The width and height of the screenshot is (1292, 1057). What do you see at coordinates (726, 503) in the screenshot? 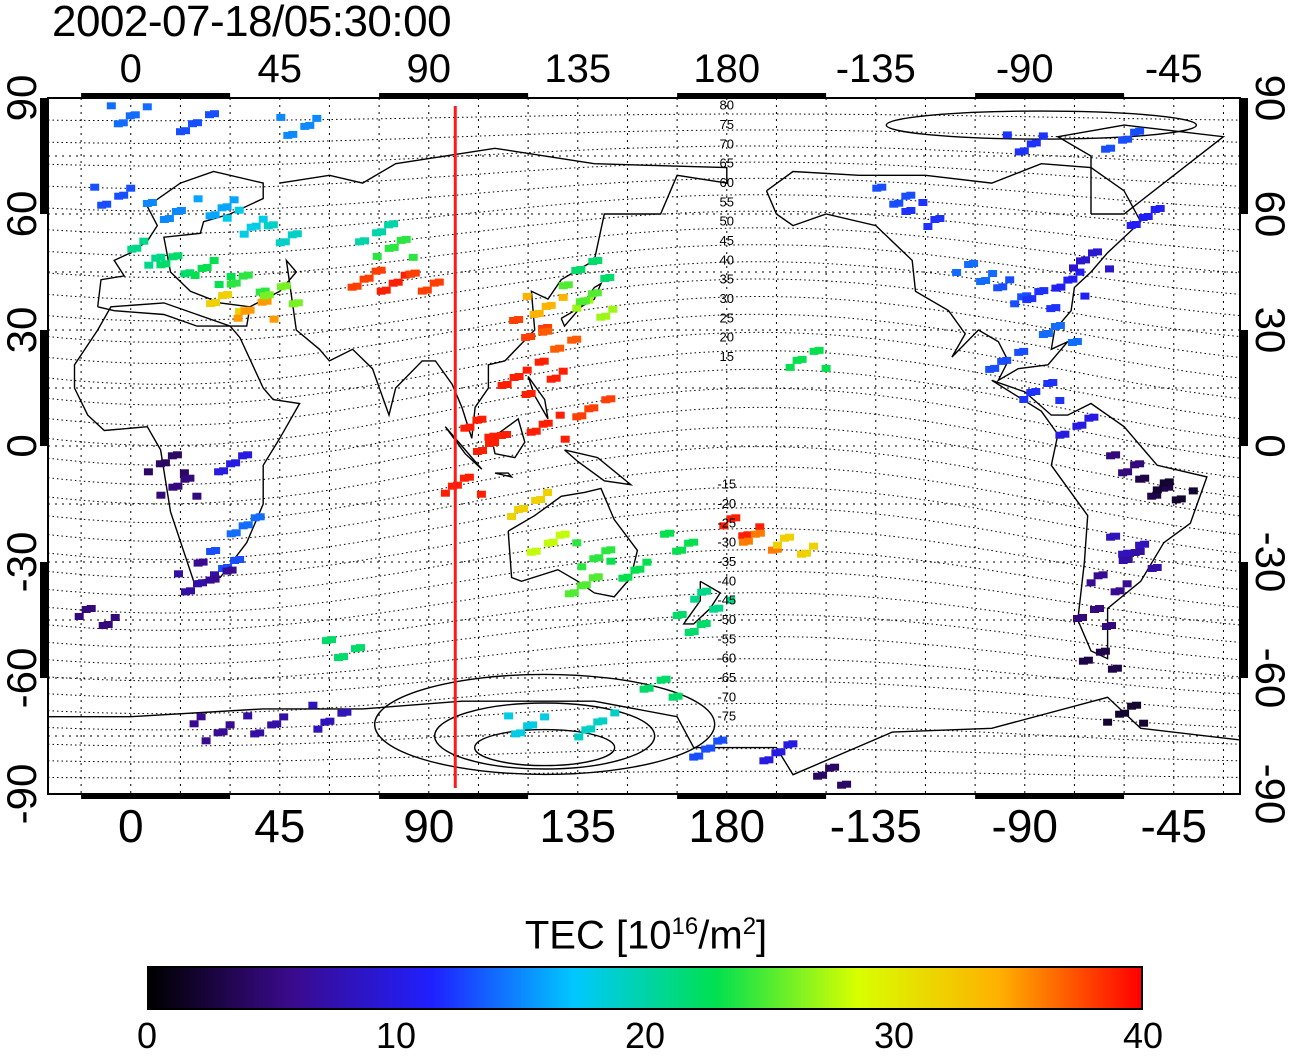
I see `contour-label: -20` at bounding box center [726, 503].